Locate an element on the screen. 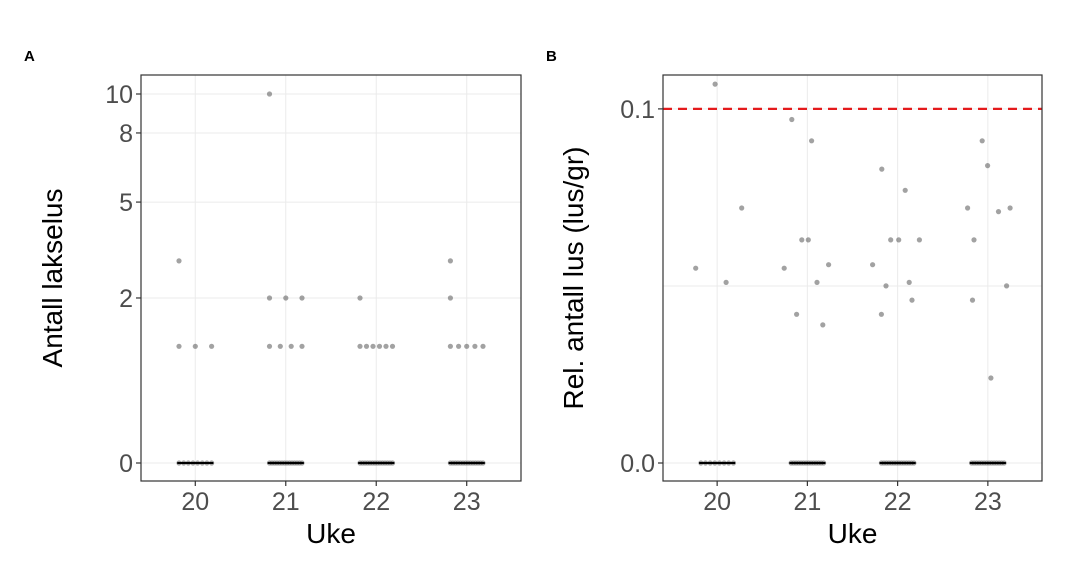 The image size is (1080, 586). y-tick-label: 2 is located at coordinates (126, 299).